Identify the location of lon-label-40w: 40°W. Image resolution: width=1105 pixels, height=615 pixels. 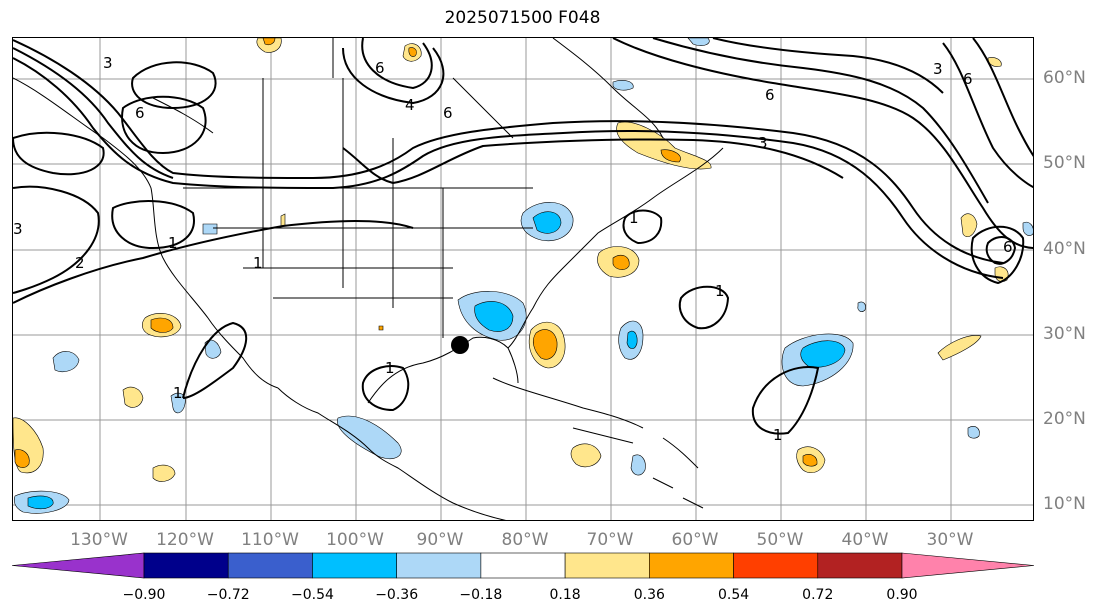
(865, 540).